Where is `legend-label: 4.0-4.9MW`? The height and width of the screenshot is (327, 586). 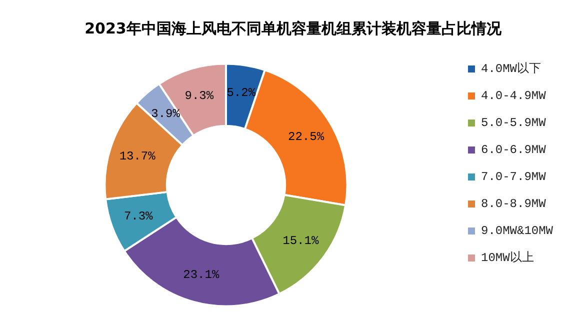
legend-label: 4.0-4.9MW is located at coordinates (513, 96).